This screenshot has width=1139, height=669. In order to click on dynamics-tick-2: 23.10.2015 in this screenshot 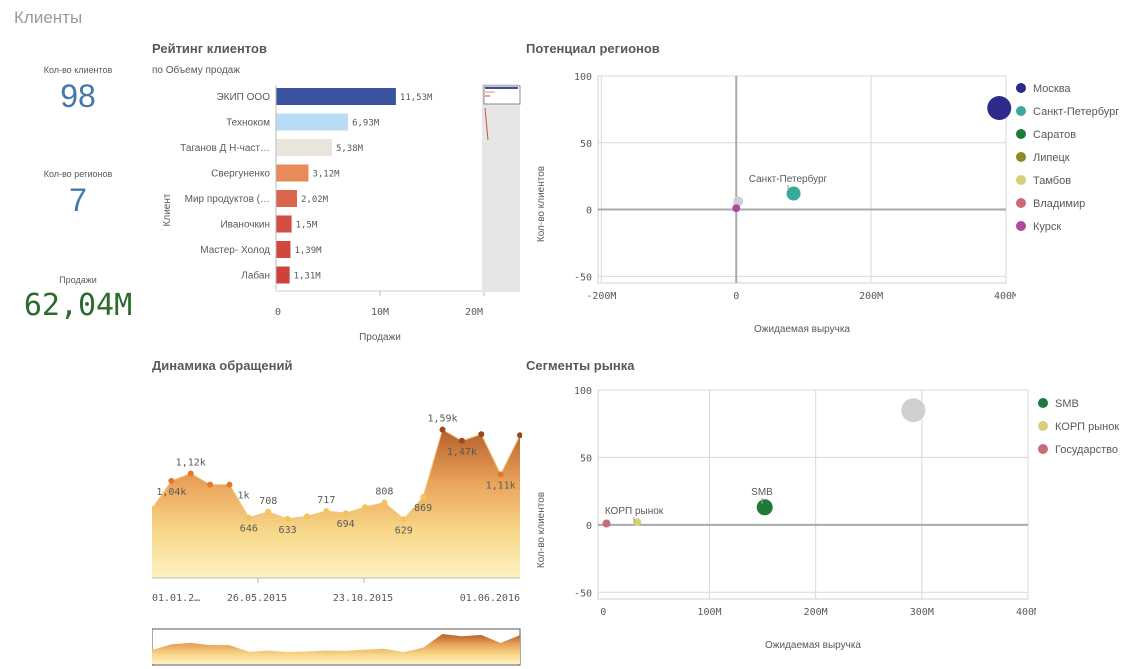, I will do `click(363, 598)`.